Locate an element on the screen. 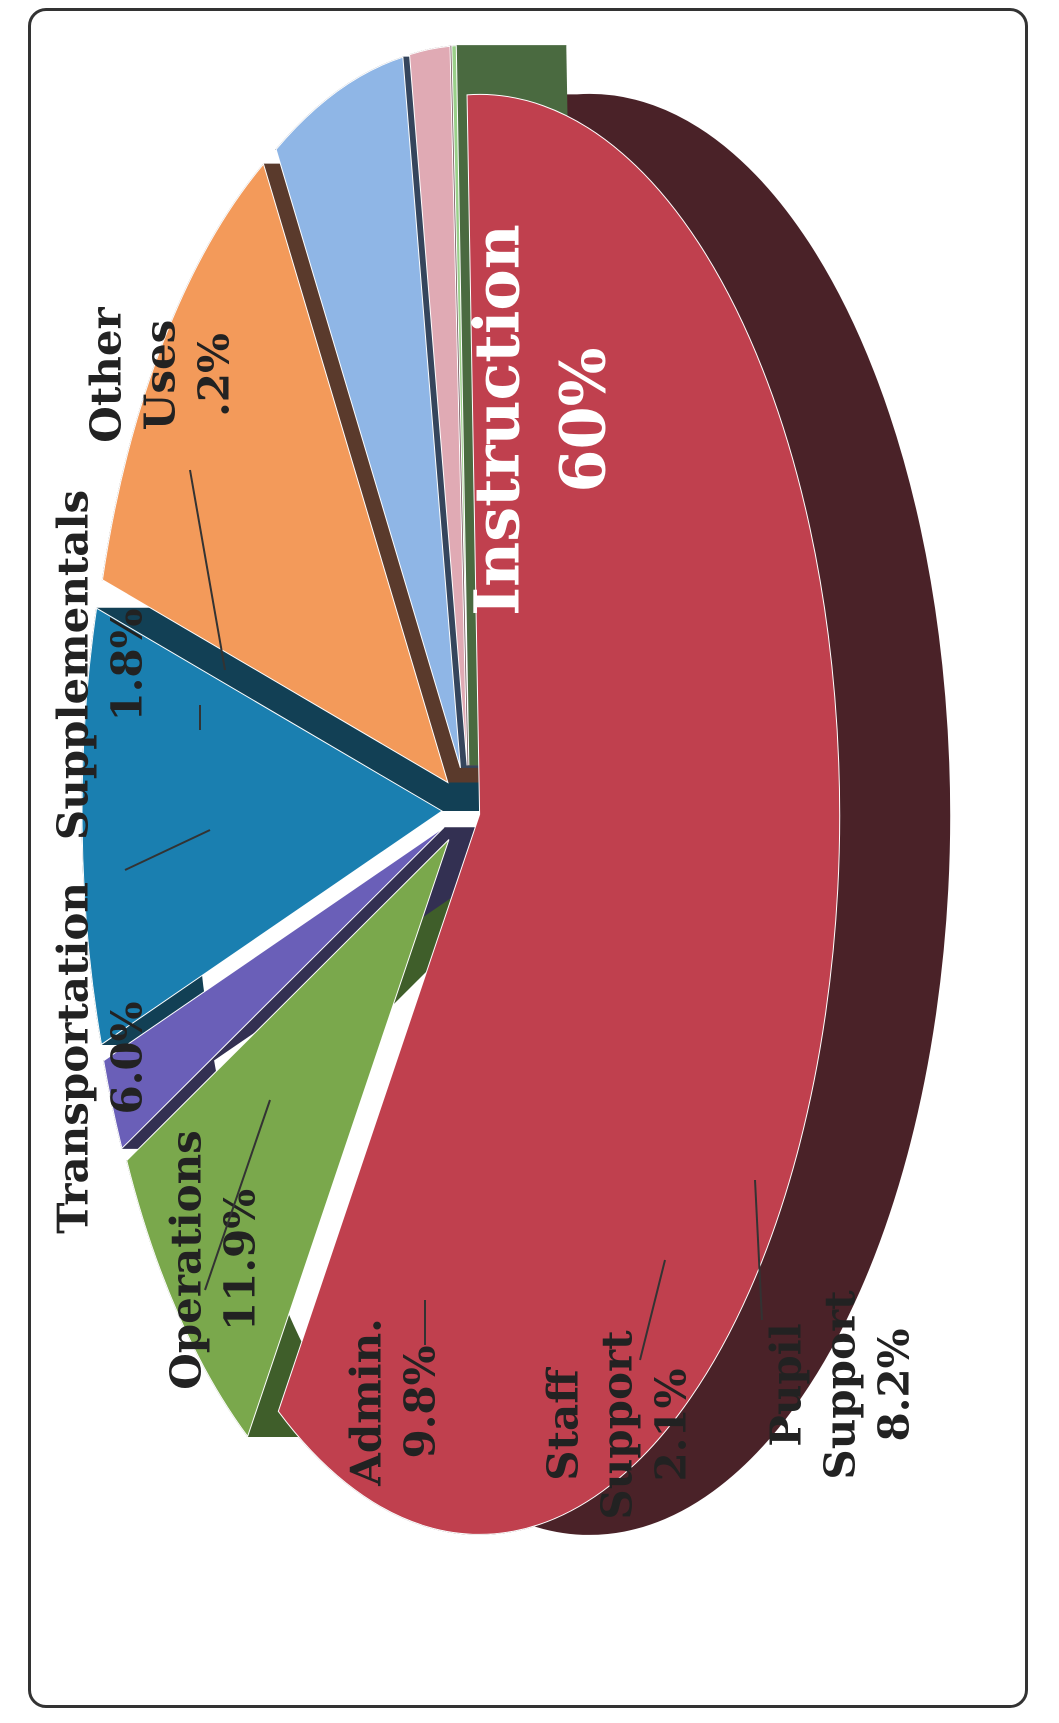 The image size is (1059, 1723). label-transportation: Transportation 6.0% is located at coordinates (100, 1058).